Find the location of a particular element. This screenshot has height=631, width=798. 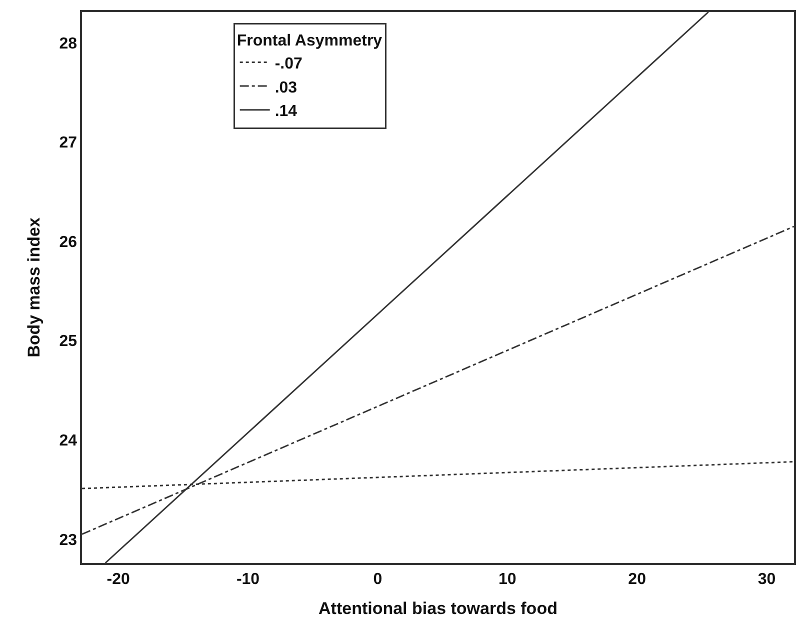

y-tick-label: 27 is located at coordinates (68, 143).